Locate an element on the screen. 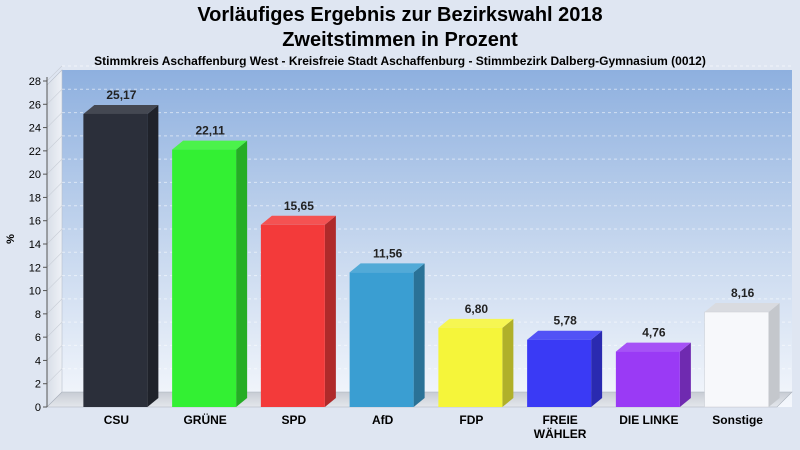 This screenshot has height=450, width=800. y-tick-label: 8 is located at coordinates (38, 315).